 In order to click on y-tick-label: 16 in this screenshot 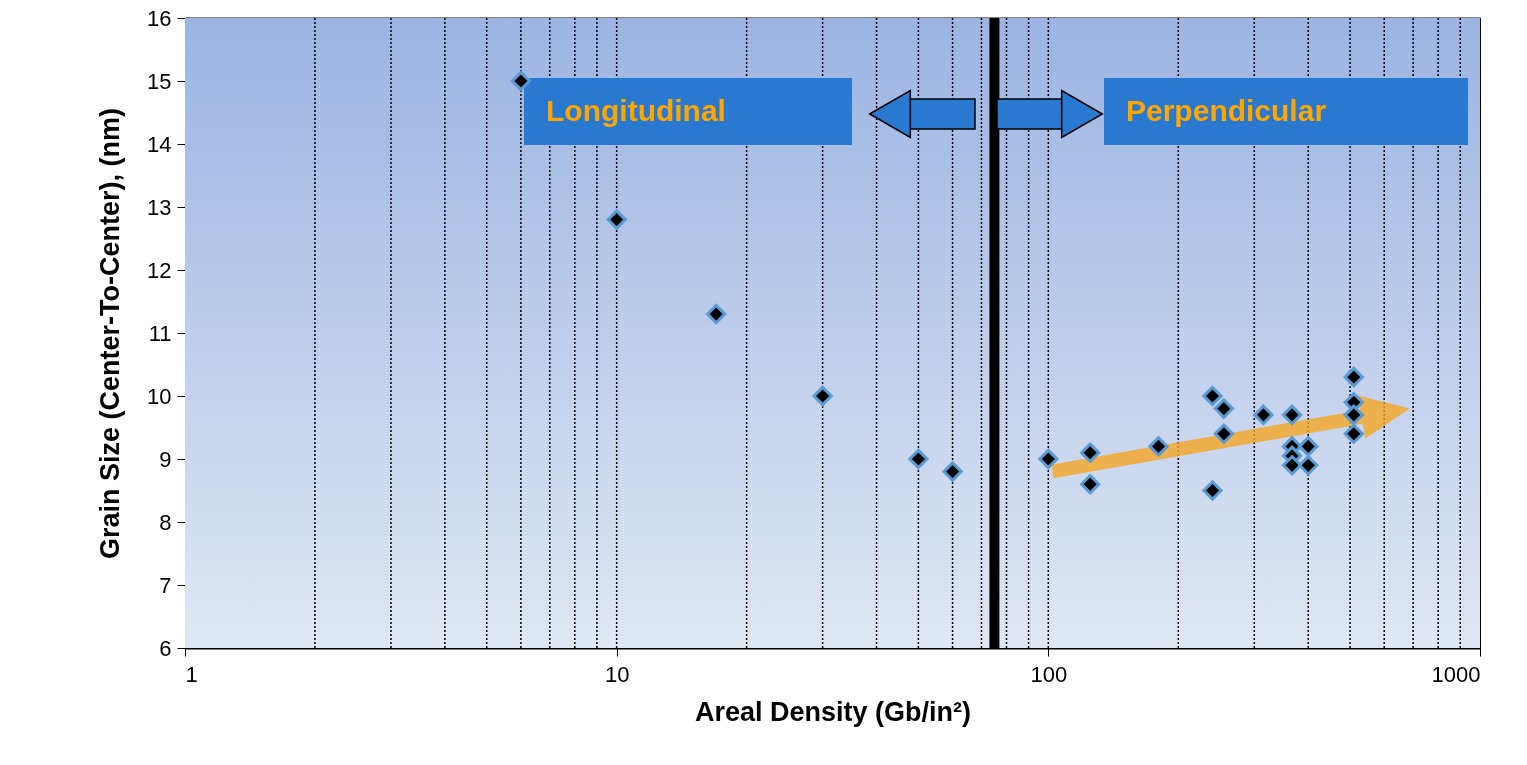, I will do `click(159, 18)`.